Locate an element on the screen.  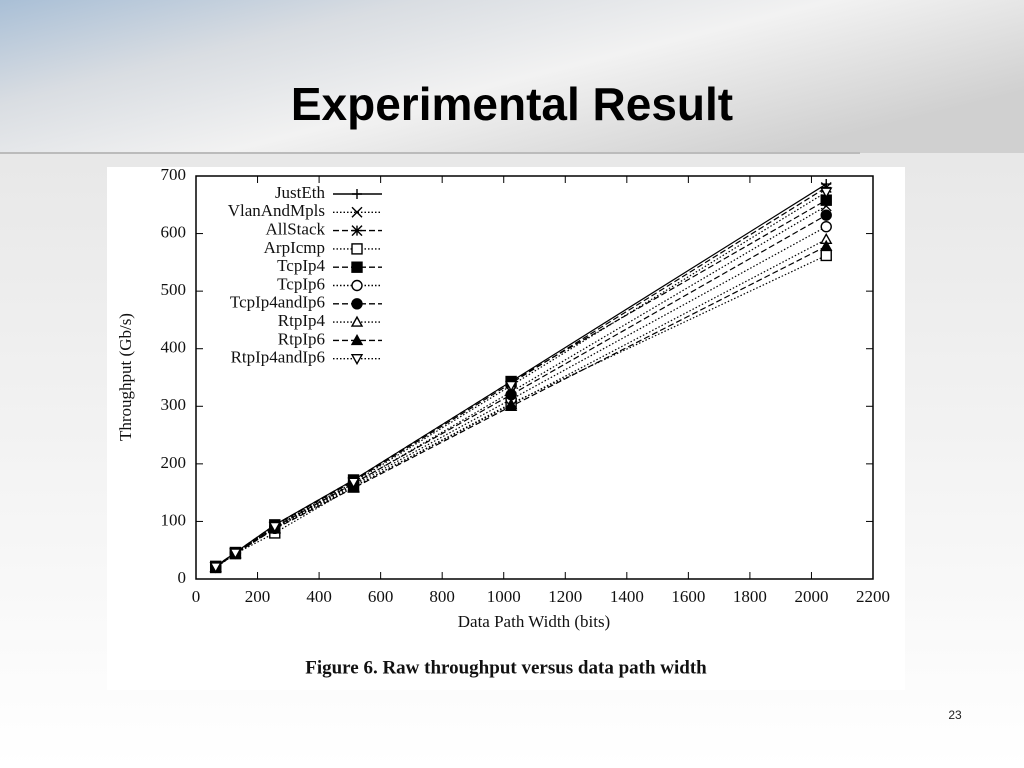
legend-label: AllStack is located at coordinates (296, 229).